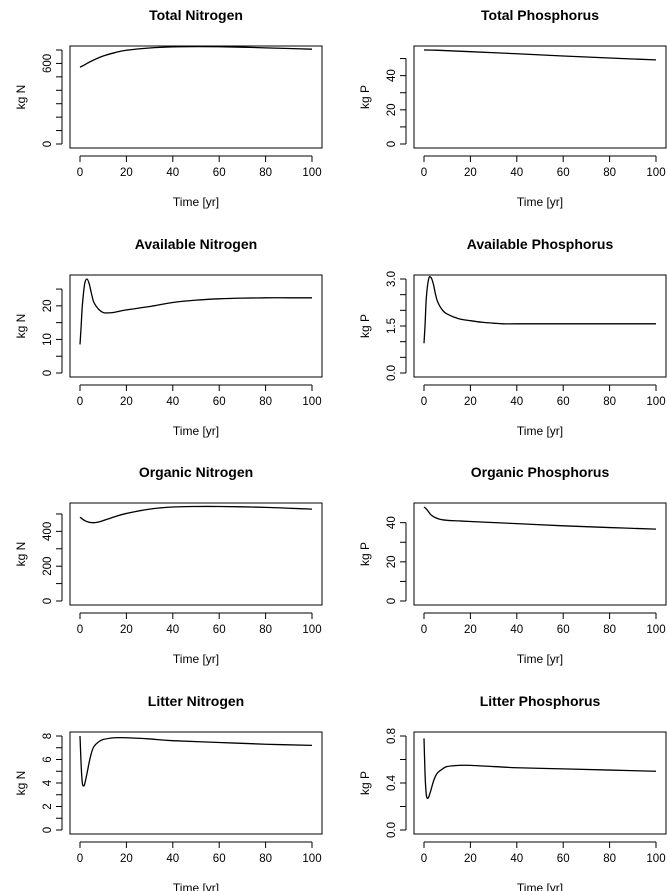 The height and width of the screenshot is (891, 667). What do you see at coordinates (80, 859) in the screenshot?
I see `litter-nitrogen-x-tick-label: 0` at bounding box center [80, 859].